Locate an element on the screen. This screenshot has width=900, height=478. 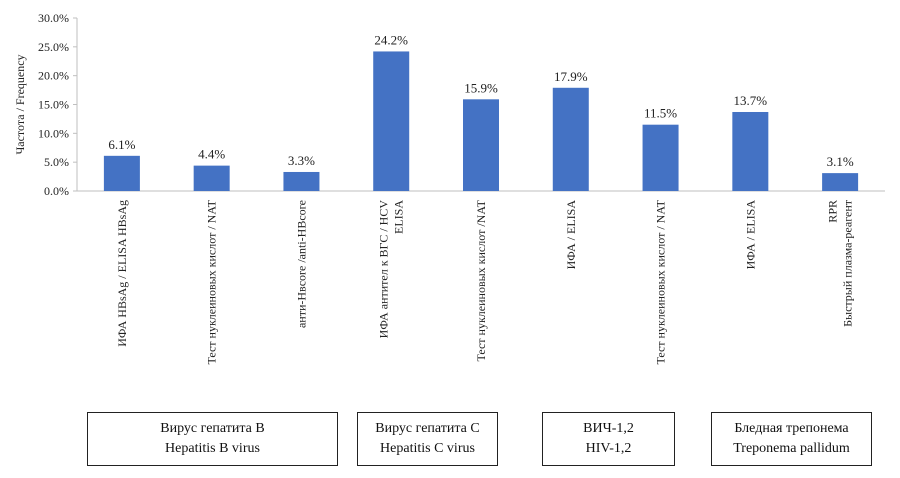
category-label: Тест нуклеиновых кислот /NAT is located at coordinates (481, 280).